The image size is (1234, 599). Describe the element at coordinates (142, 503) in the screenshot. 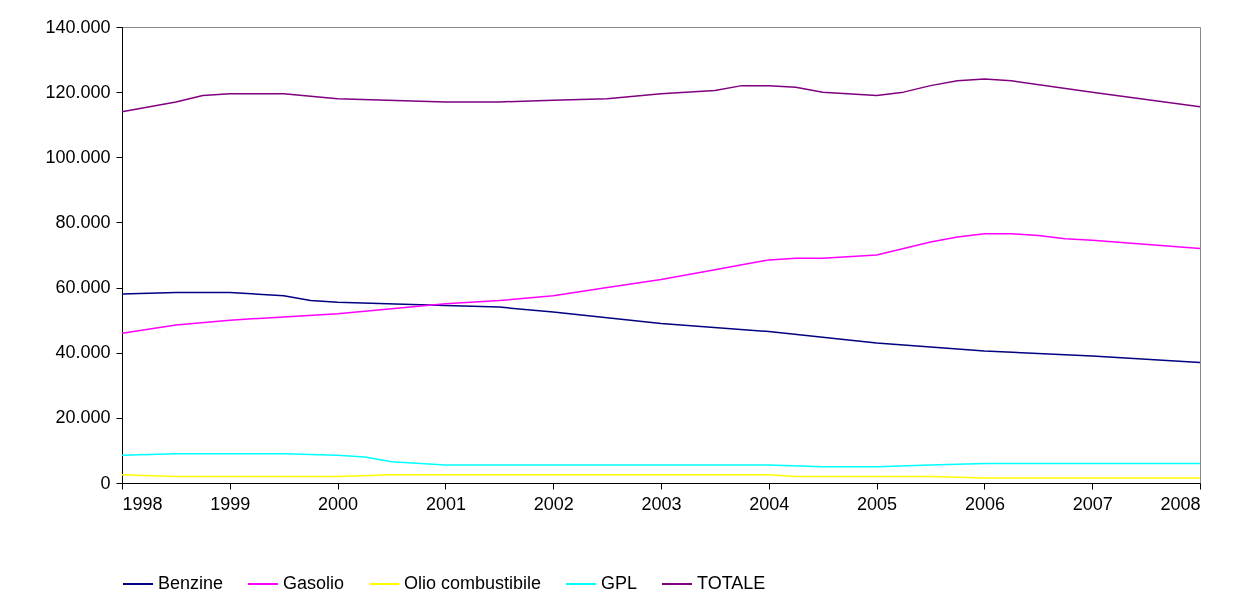

I see `x-tick-label: 1998` at that location.